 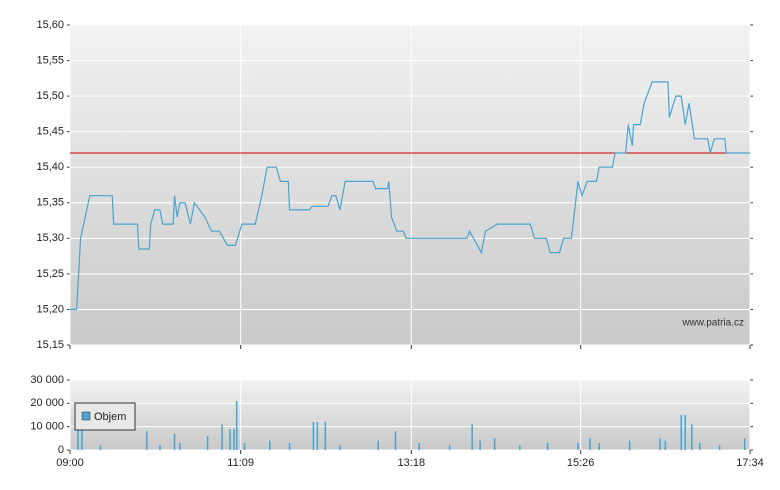 What do you see at coordinates (581, 463) in the screenshot?
I see `x-tick-label: 15:26` at bounding box center [581, 463].